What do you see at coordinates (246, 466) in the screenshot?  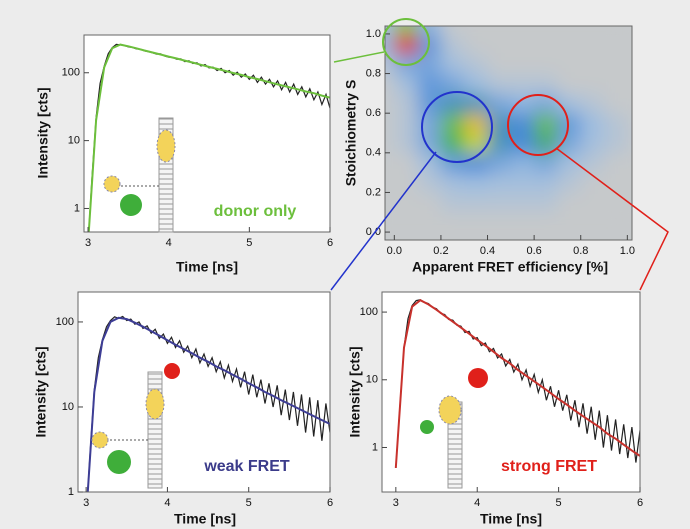 I see `annotation: weak FRET` at bounding box center [246, 466].